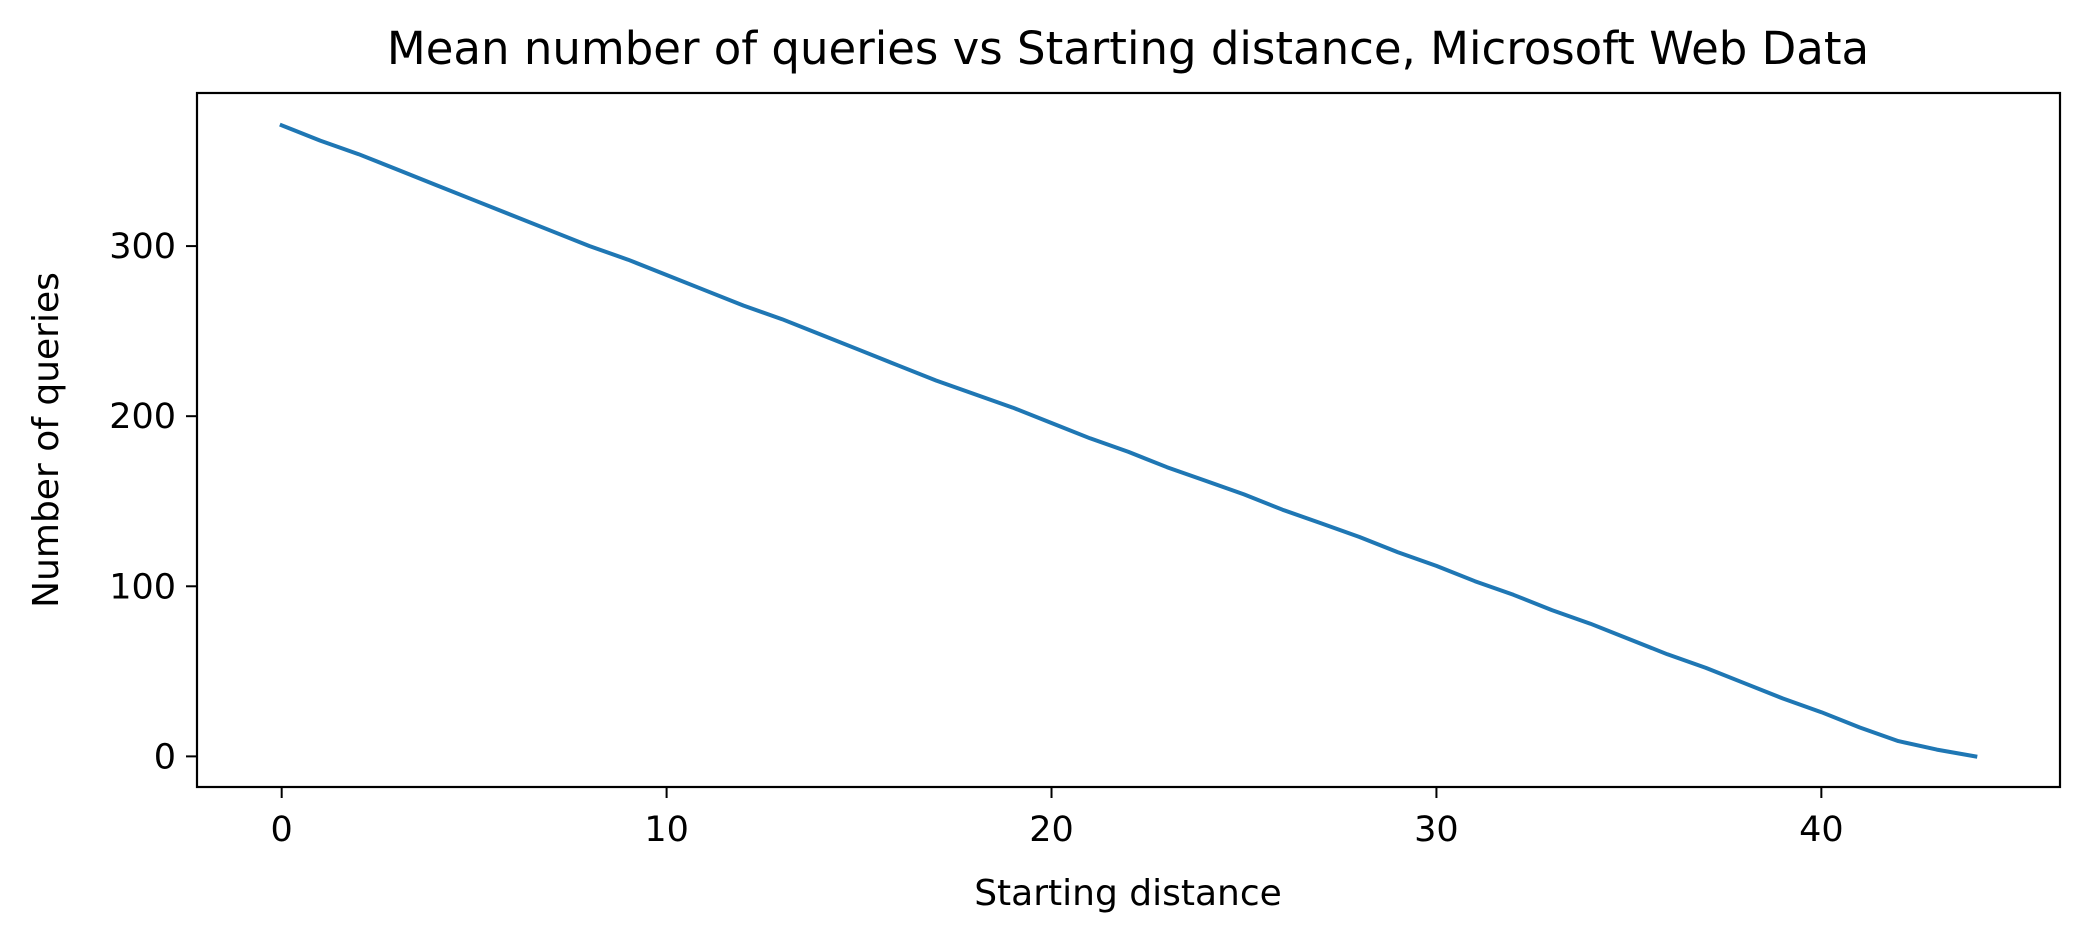  Describe the element at coordinates (1436, 830) in the screenshot. I see `x-tick-label: 30` at that location.